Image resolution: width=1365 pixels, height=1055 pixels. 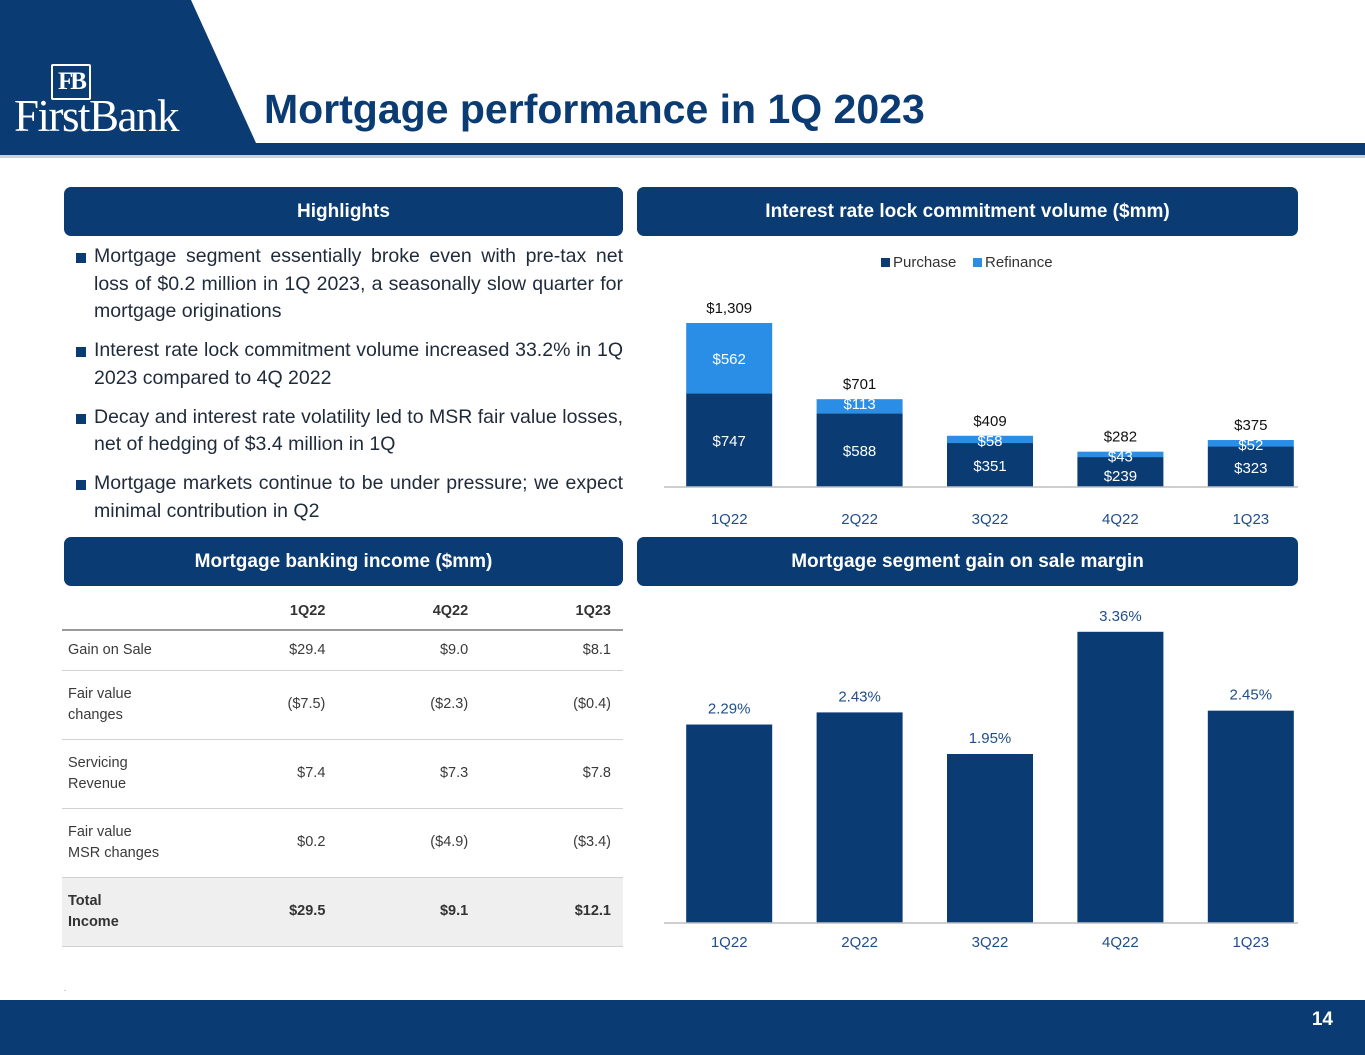 I want to click on table-row: Fair value changes ($7.5) ($2.3) ($0.4), so click(x=342, y=705).